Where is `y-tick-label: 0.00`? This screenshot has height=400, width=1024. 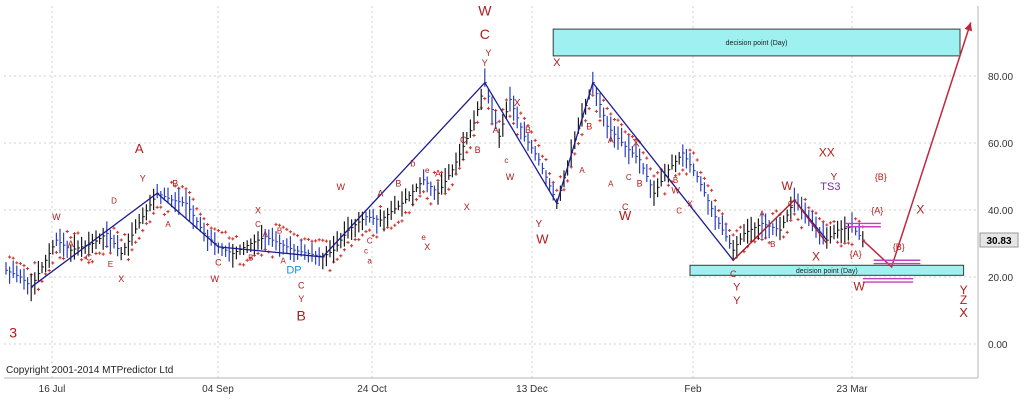 y-tick-label: 0.00 is located at coordinates (998, 345).